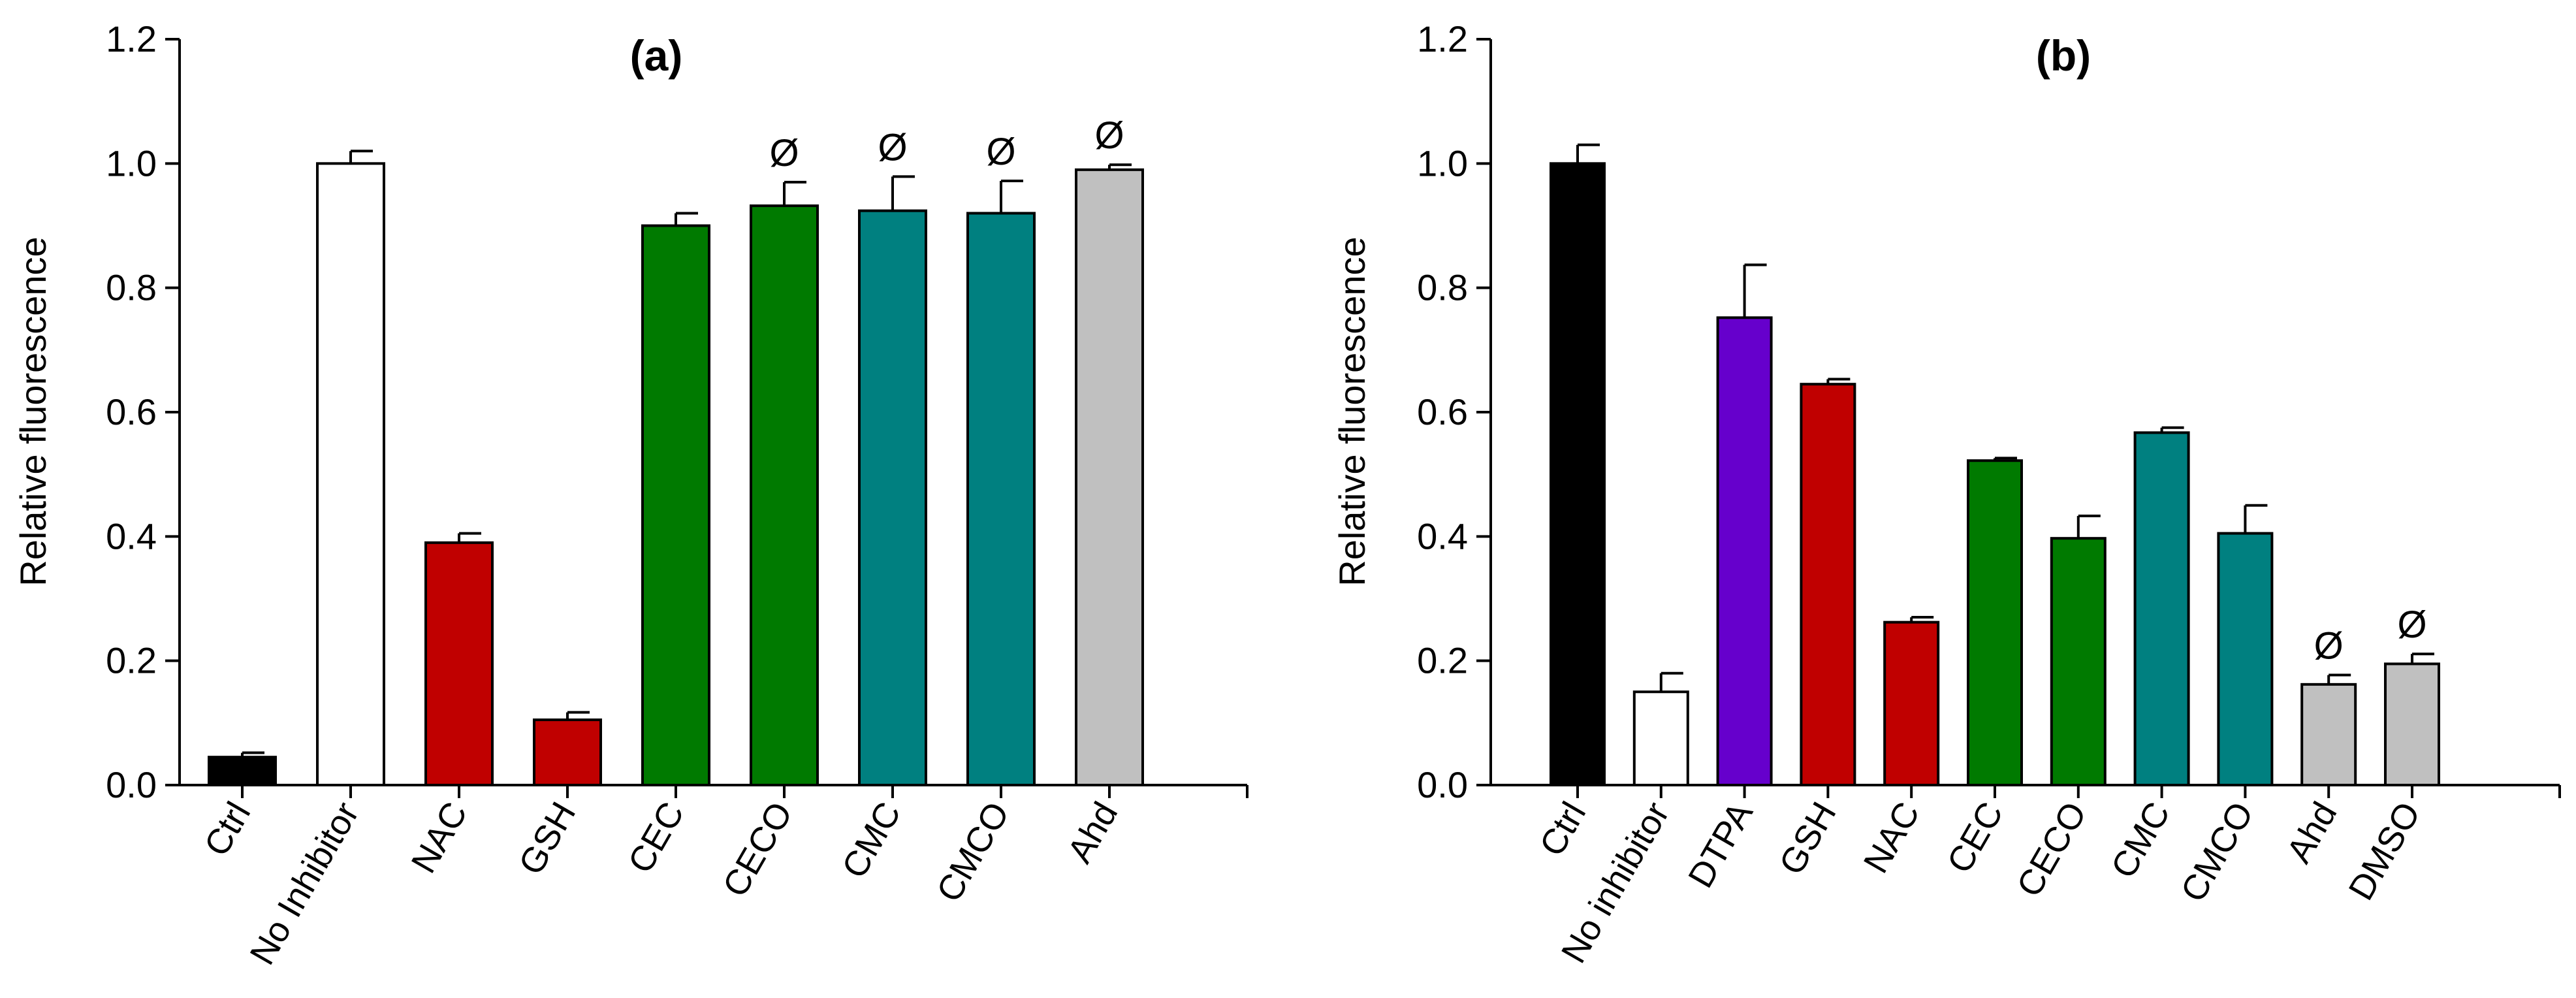 Image resolution: width=2576 pixels, height=998 pixels. I want to click on panel-b-category-label: NAC, so click(1892, 838).